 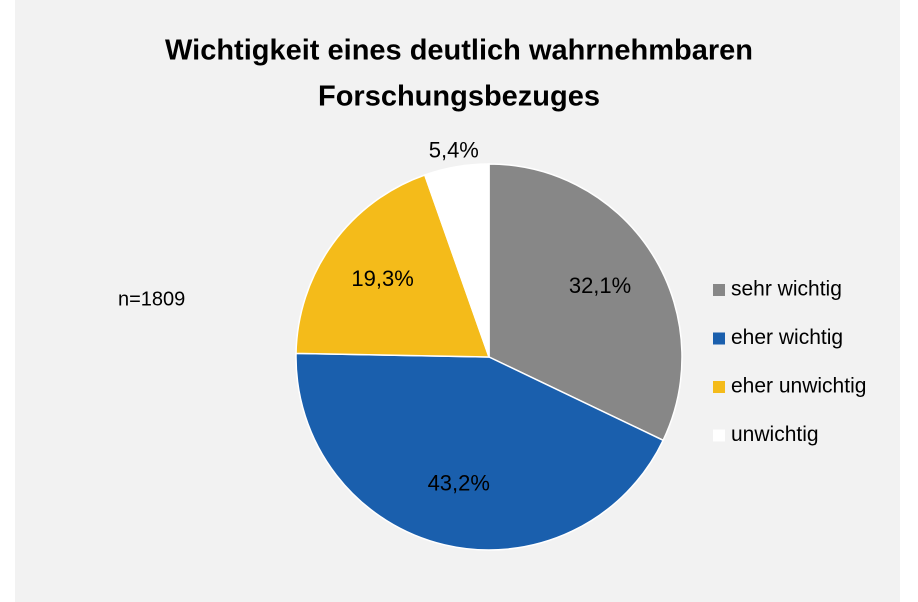 I want to click on data-label: 32,1%, so click(x=600, y=285).